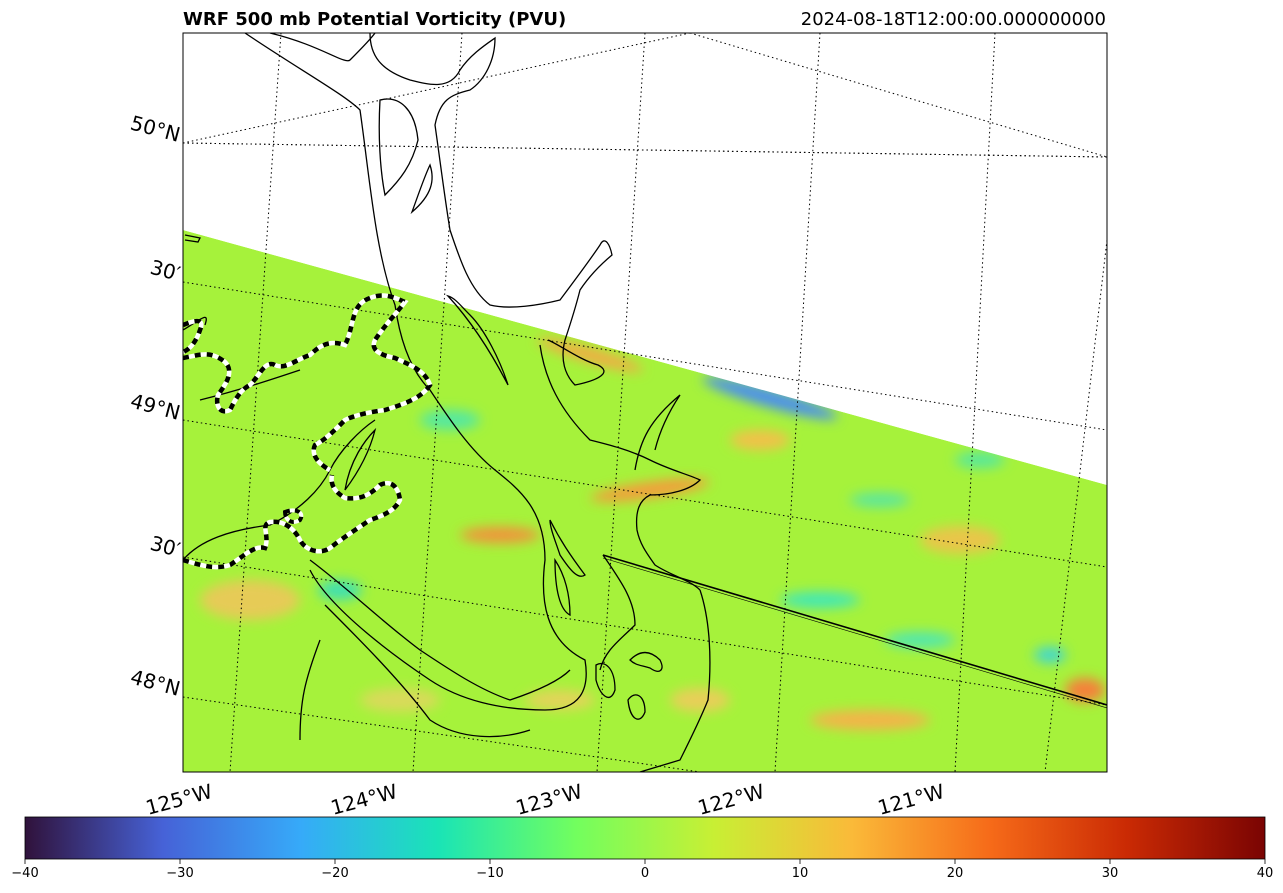 The height and width of the screenshot is (893, 1283). I want to click on colorbar-tick-label: −10, so click(489, 873).